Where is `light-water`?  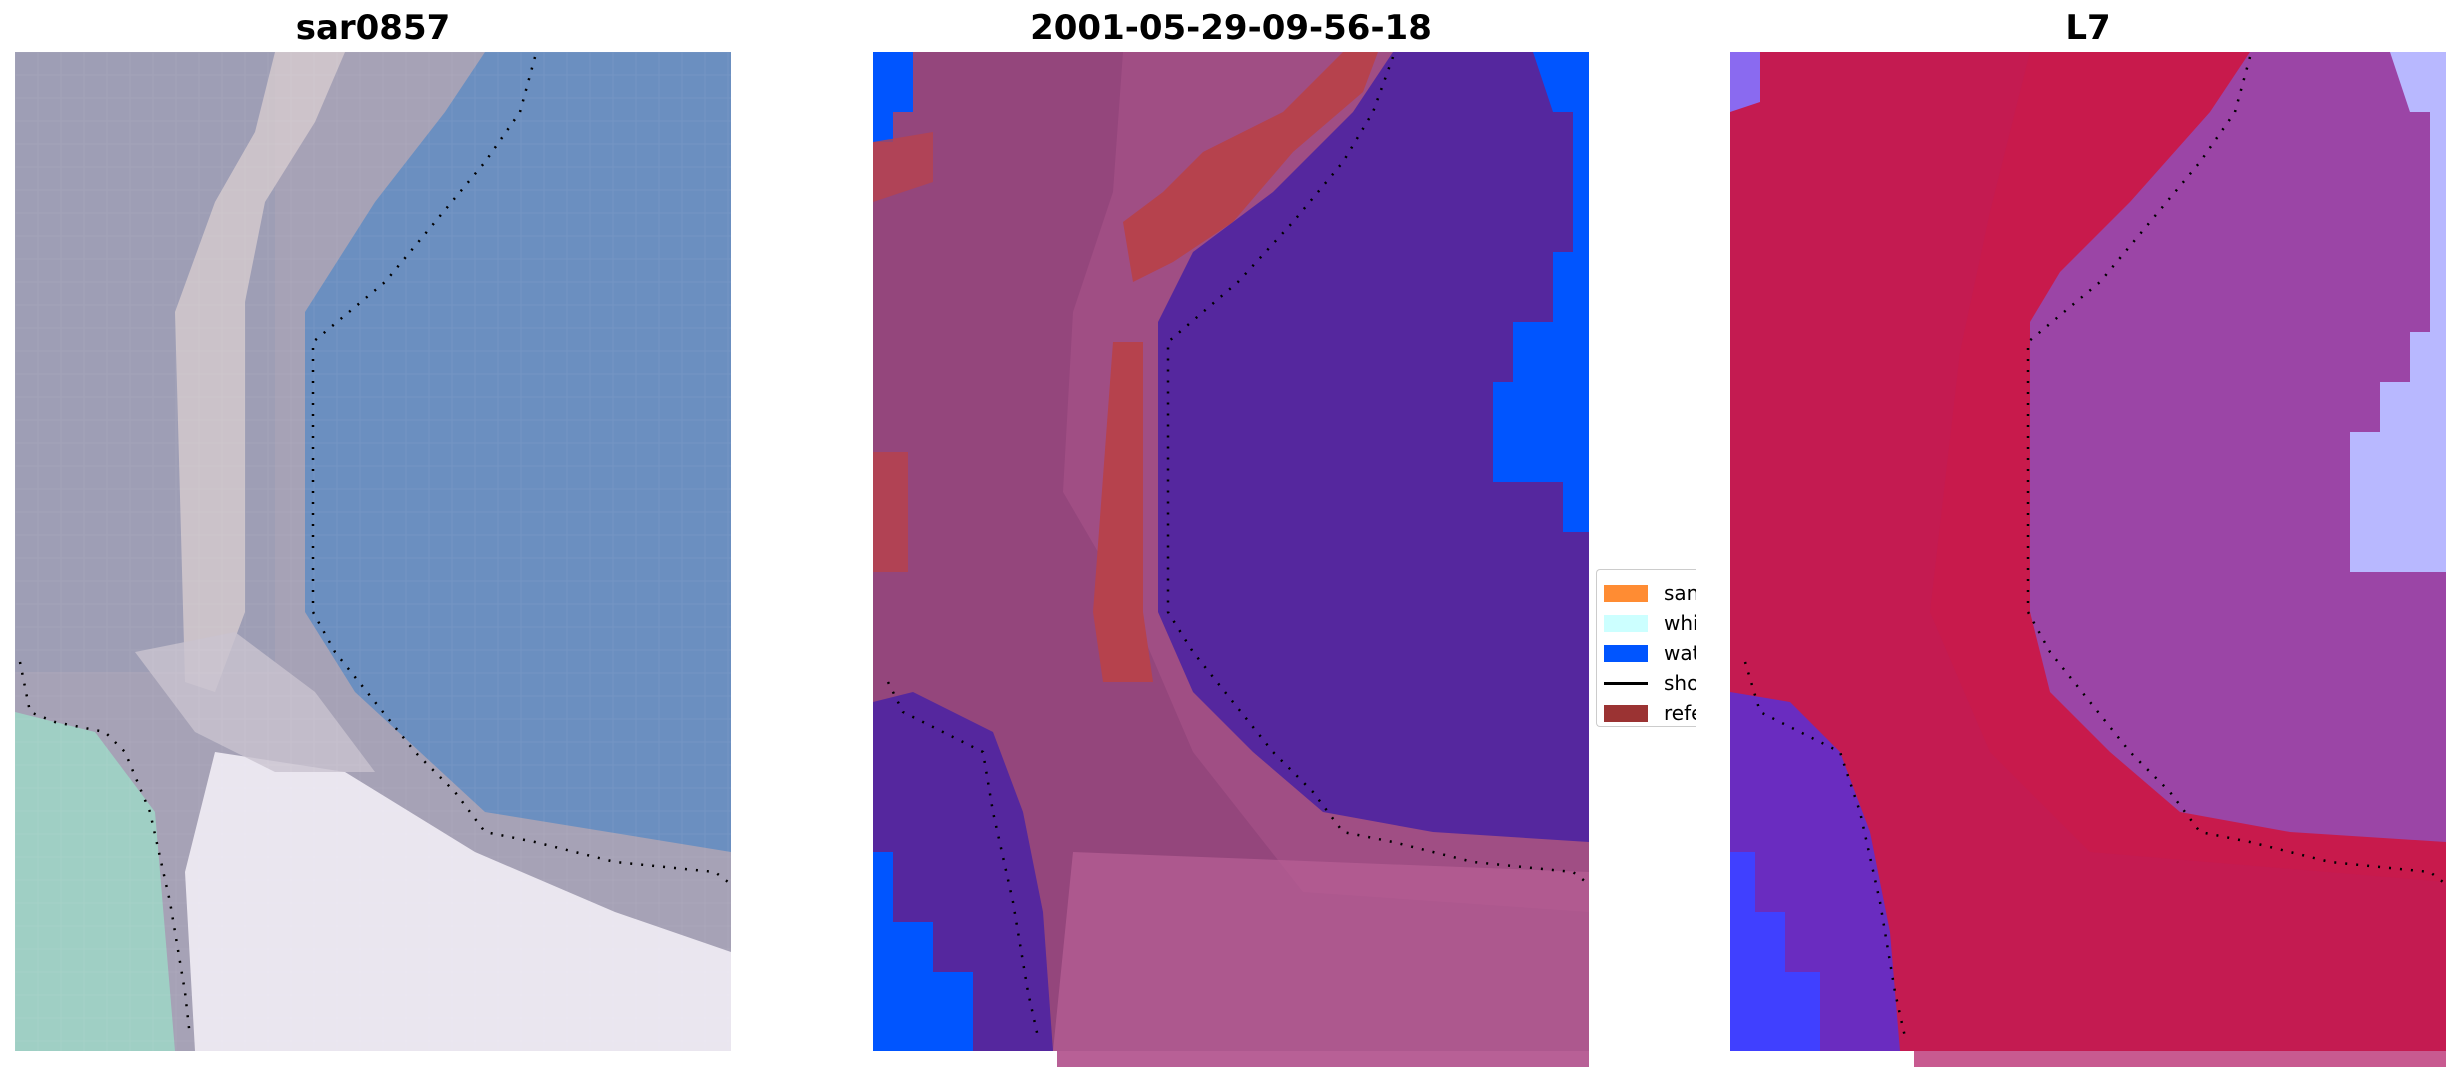
light-water is located at coordinates (2398, 312).